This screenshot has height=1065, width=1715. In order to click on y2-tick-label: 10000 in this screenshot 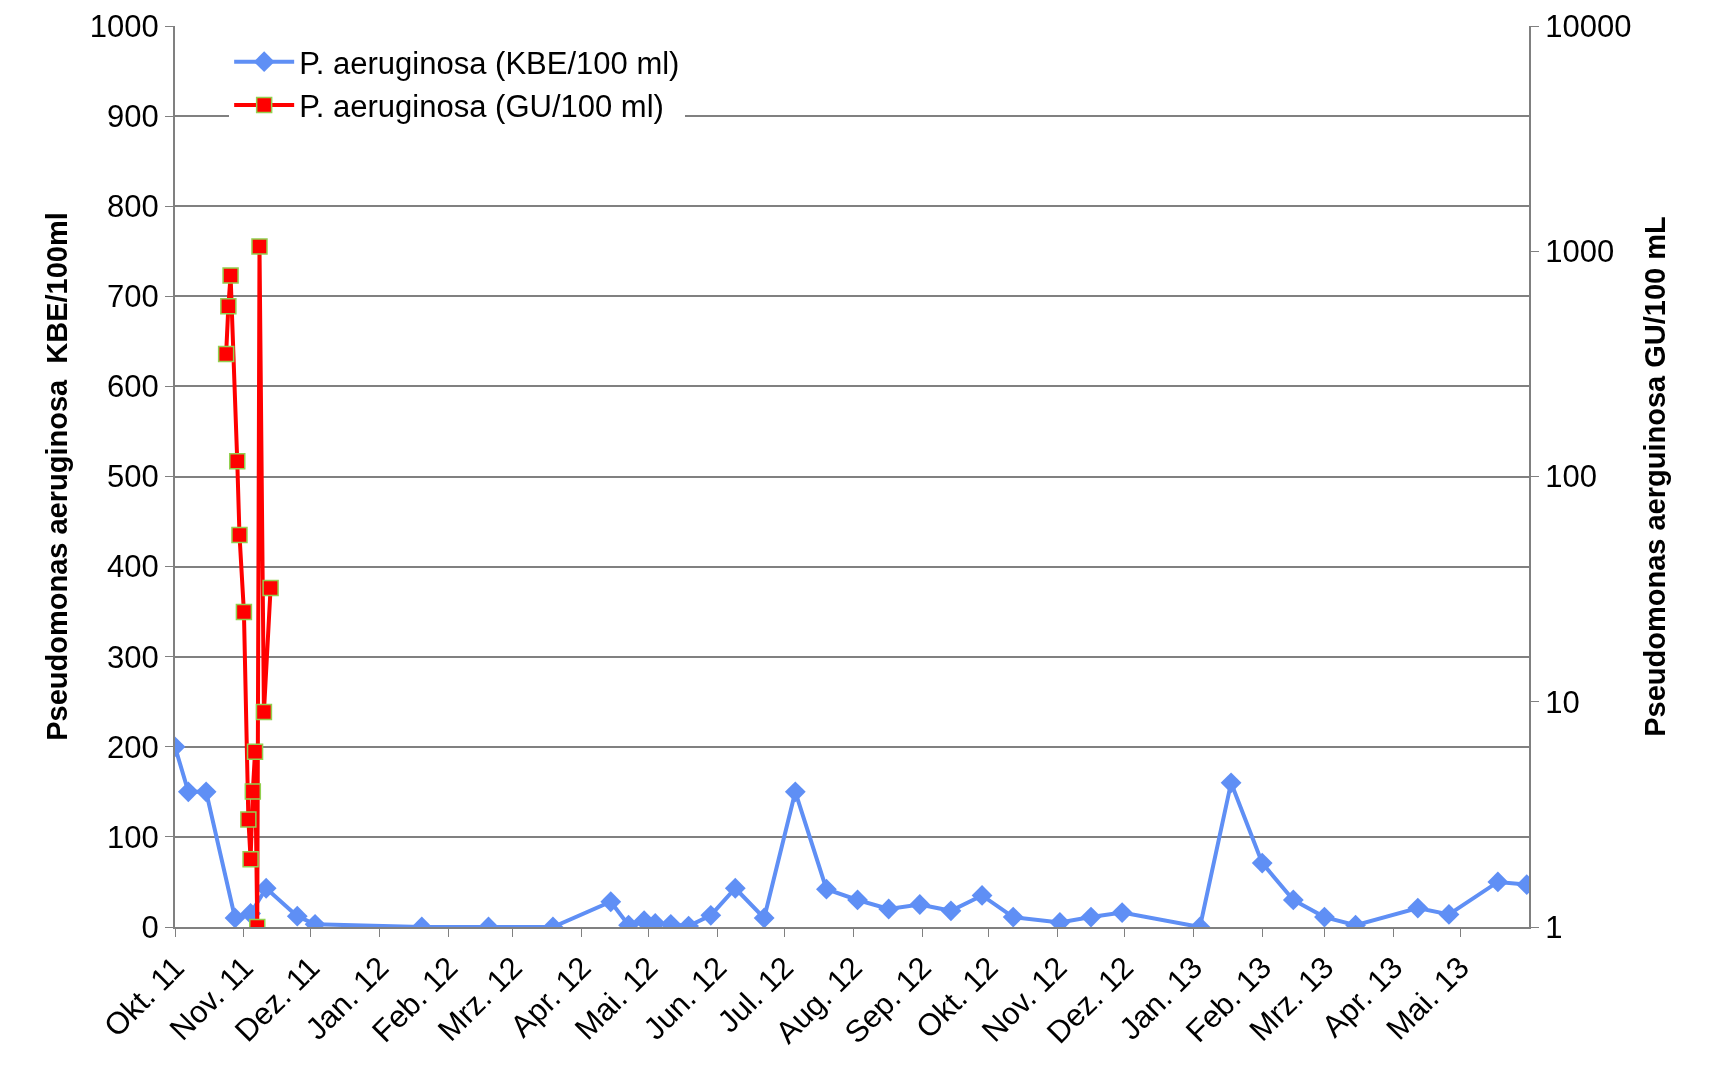, I will do `click(1588, 26)`.